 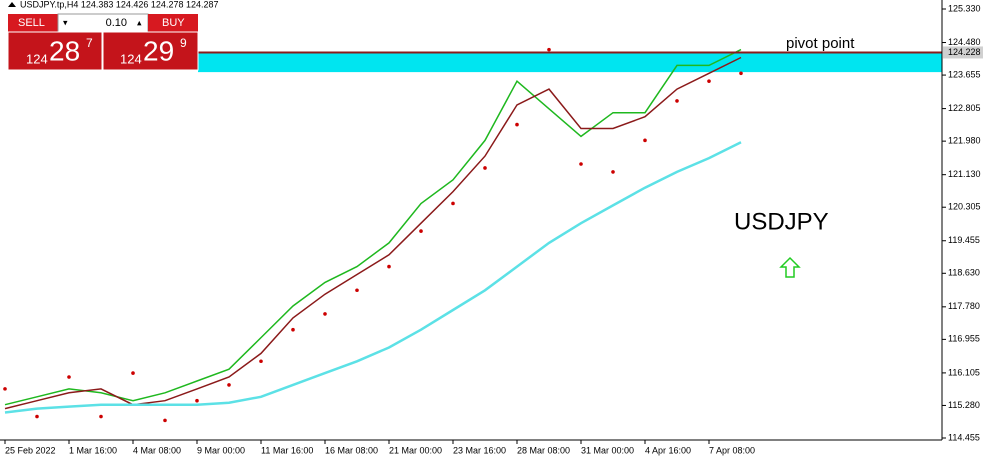 I want to click on y-tick-label: 121.130, so click(x=964, y=174).